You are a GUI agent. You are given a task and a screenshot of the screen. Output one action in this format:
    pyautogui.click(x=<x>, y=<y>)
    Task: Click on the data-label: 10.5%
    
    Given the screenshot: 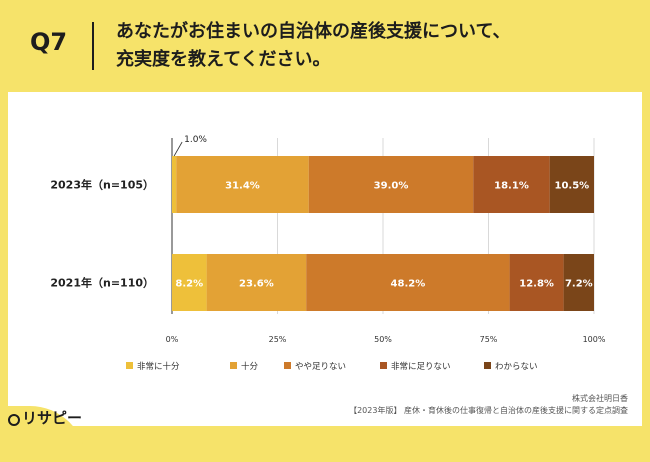 What is the action you would take?
    pyautogui.click(x=571, y=186)
    